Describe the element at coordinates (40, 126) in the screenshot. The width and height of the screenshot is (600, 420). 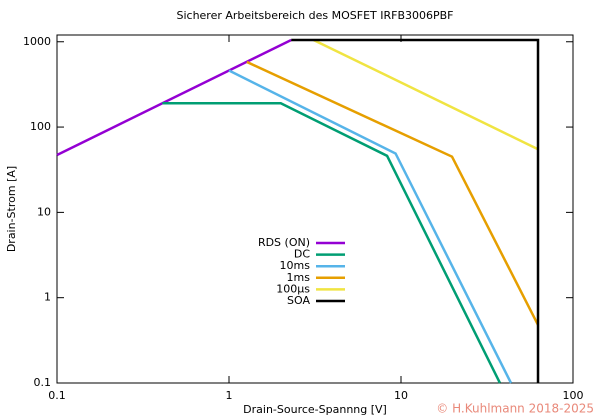
I see `y-tick-label: 100` at that location.